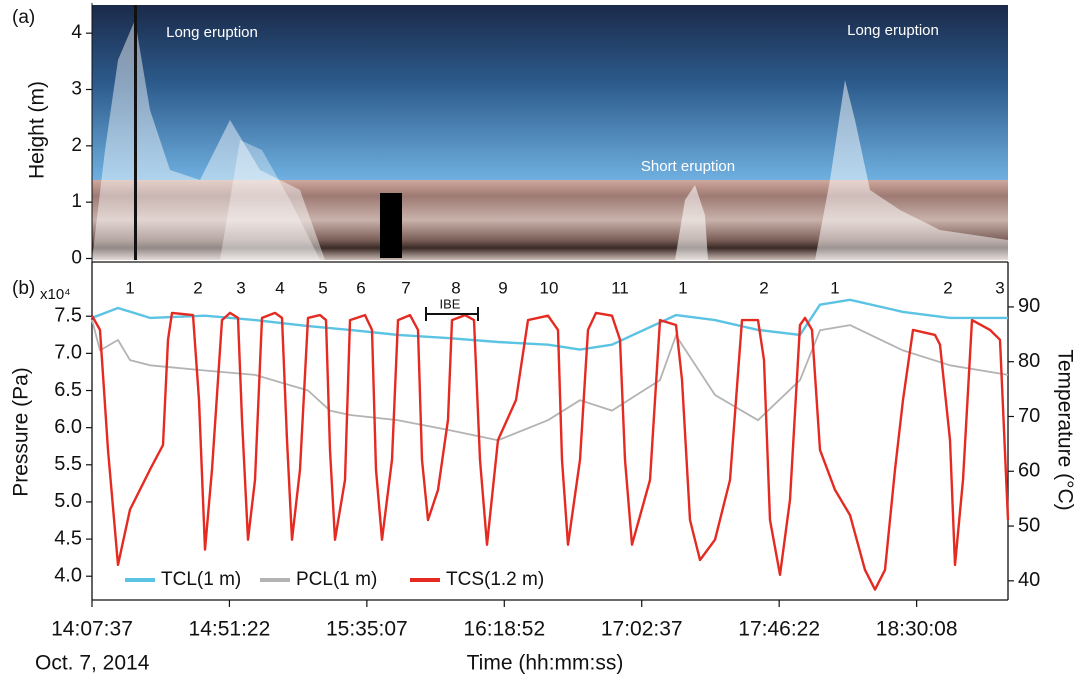 The width and height of the screenshot is (1081, 680). I want to click on y-tick-label: 4, so click(76, 32).